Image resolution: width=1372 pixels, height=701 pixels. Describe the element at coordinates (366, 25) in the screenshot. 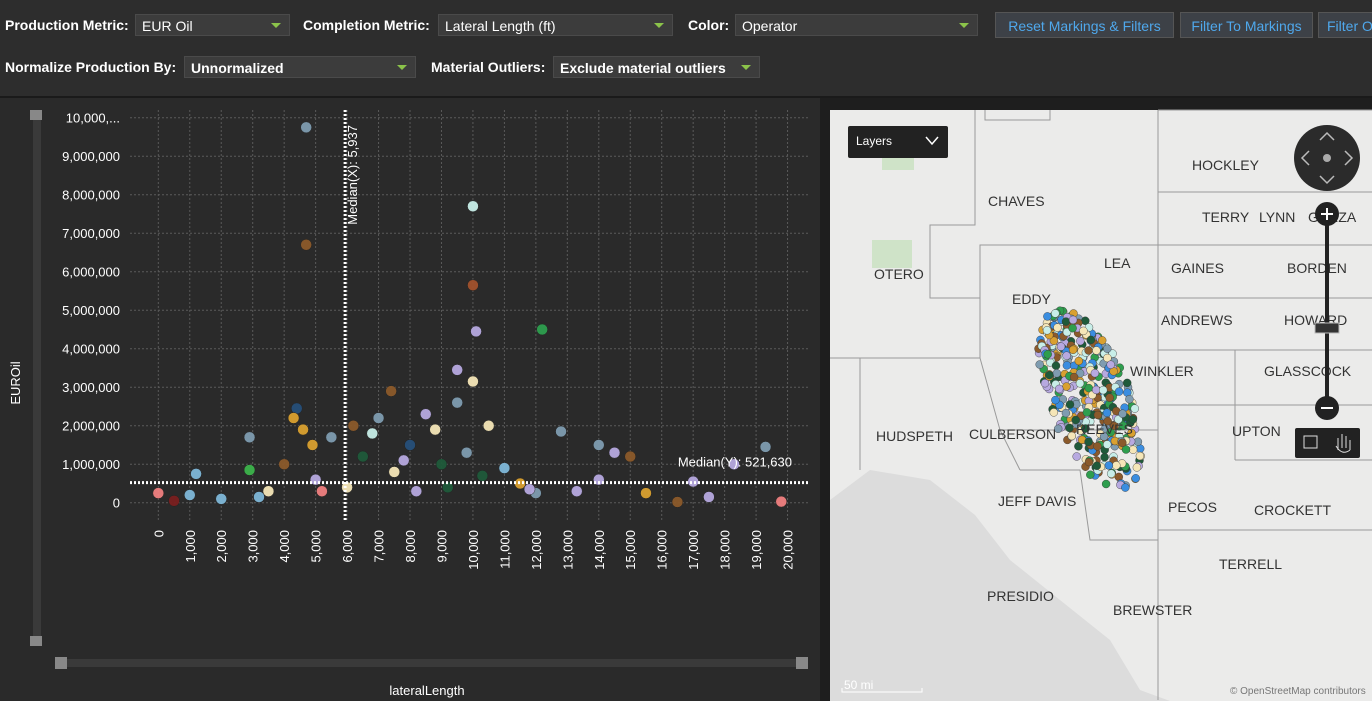

I see `control-label: Completion Metric:` at that location.